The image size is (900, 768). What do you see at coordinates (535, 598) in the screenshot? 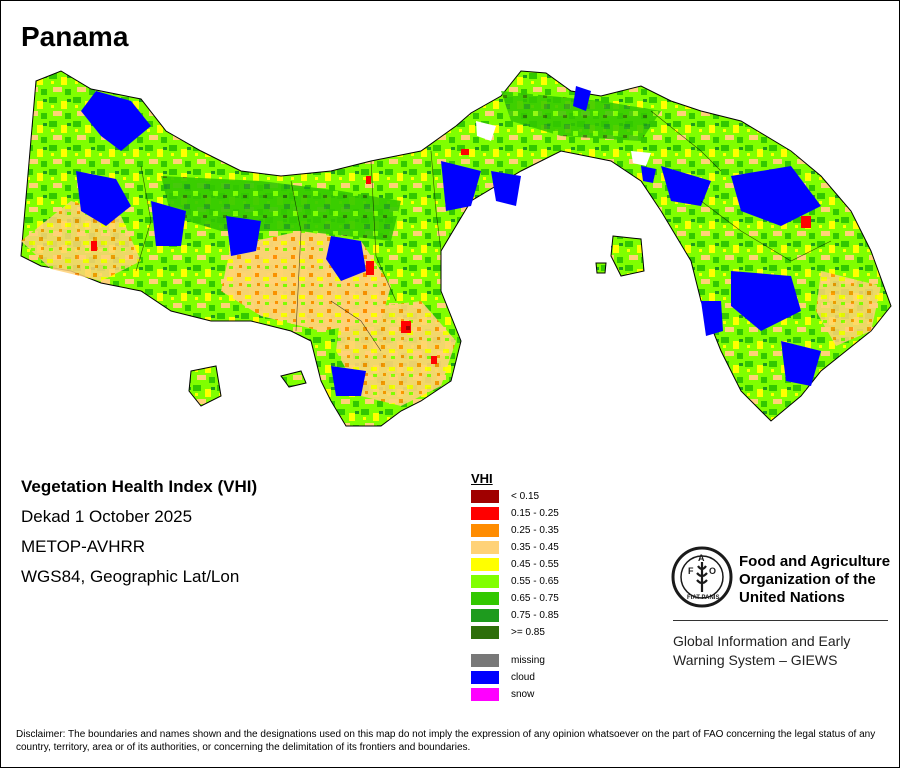
I see `legend-label: 0.65 - 0.75` at bounding box center [535, 598].